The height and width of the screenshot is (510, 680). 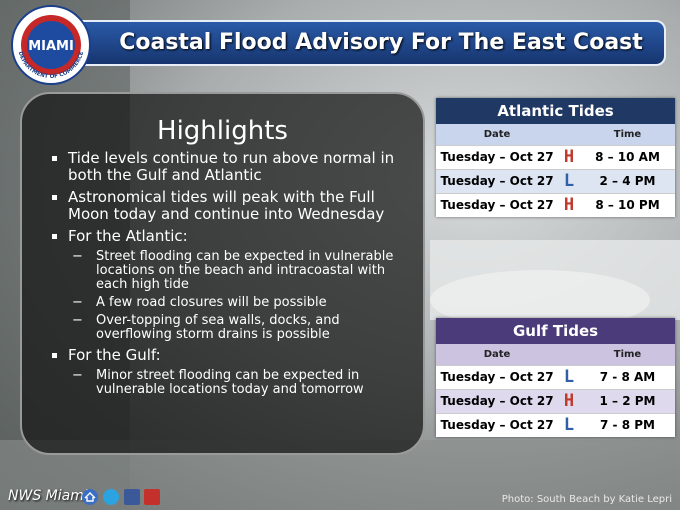 I want to click on table-row: Tuesday – Oct 27 H 1 – 2 PM, so click(x=555, y=401).